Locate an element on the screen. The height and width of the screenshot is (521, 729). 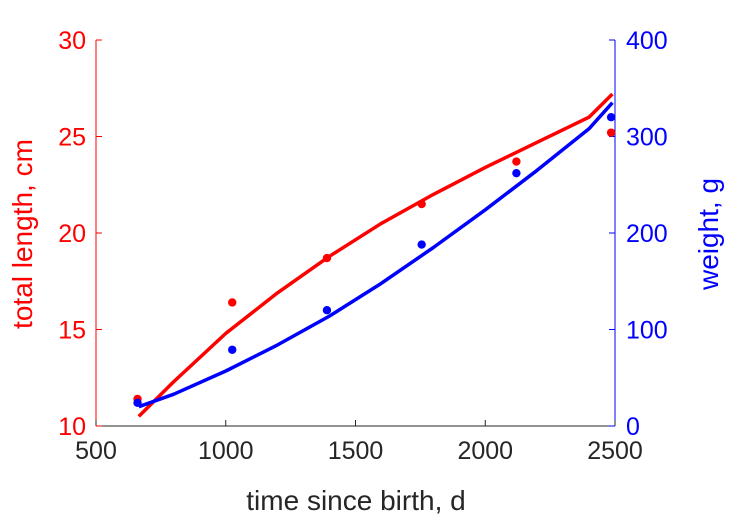
y-left-tick-label: 15 is located at coordinates (72, 331).